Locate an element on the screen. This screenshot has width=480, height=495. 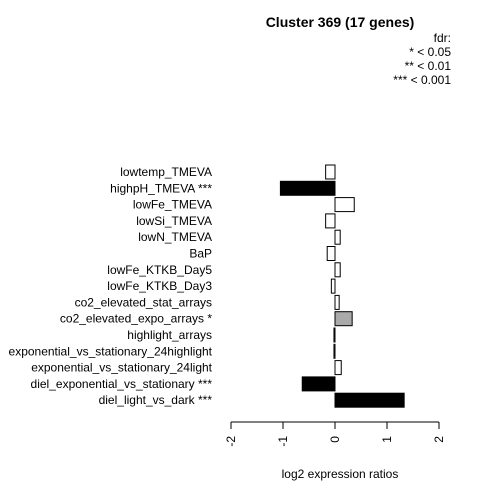
bars-group is located at coordinates (342, 286).